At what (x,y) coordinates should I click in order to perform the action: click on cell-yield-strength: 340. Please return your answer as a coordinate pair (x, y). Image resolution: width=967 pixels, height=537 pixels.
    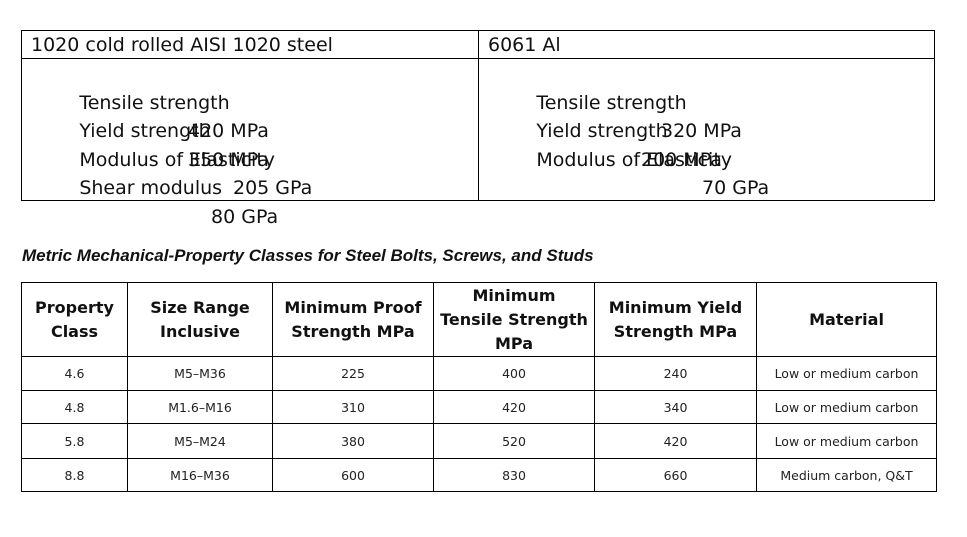
    Looking at the image, I should click on (675, 407).